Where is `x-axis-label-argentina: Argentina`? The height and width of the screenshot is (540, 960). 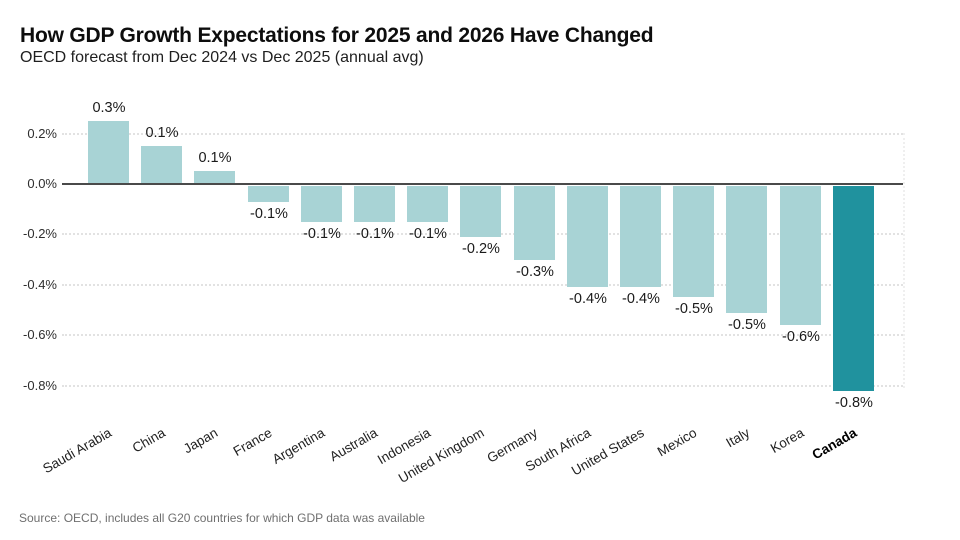 x-axis-label-argentina: Argentina is located at coordinates (298, 446).